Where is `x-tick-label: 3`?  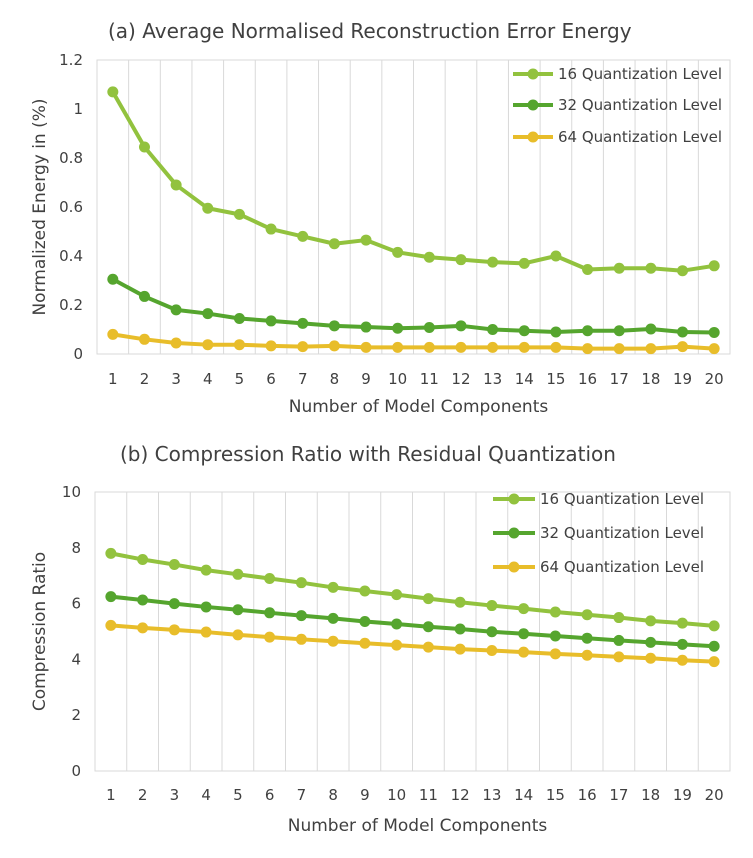
x-tick-label: 3 is located at coordinates (175, 795).